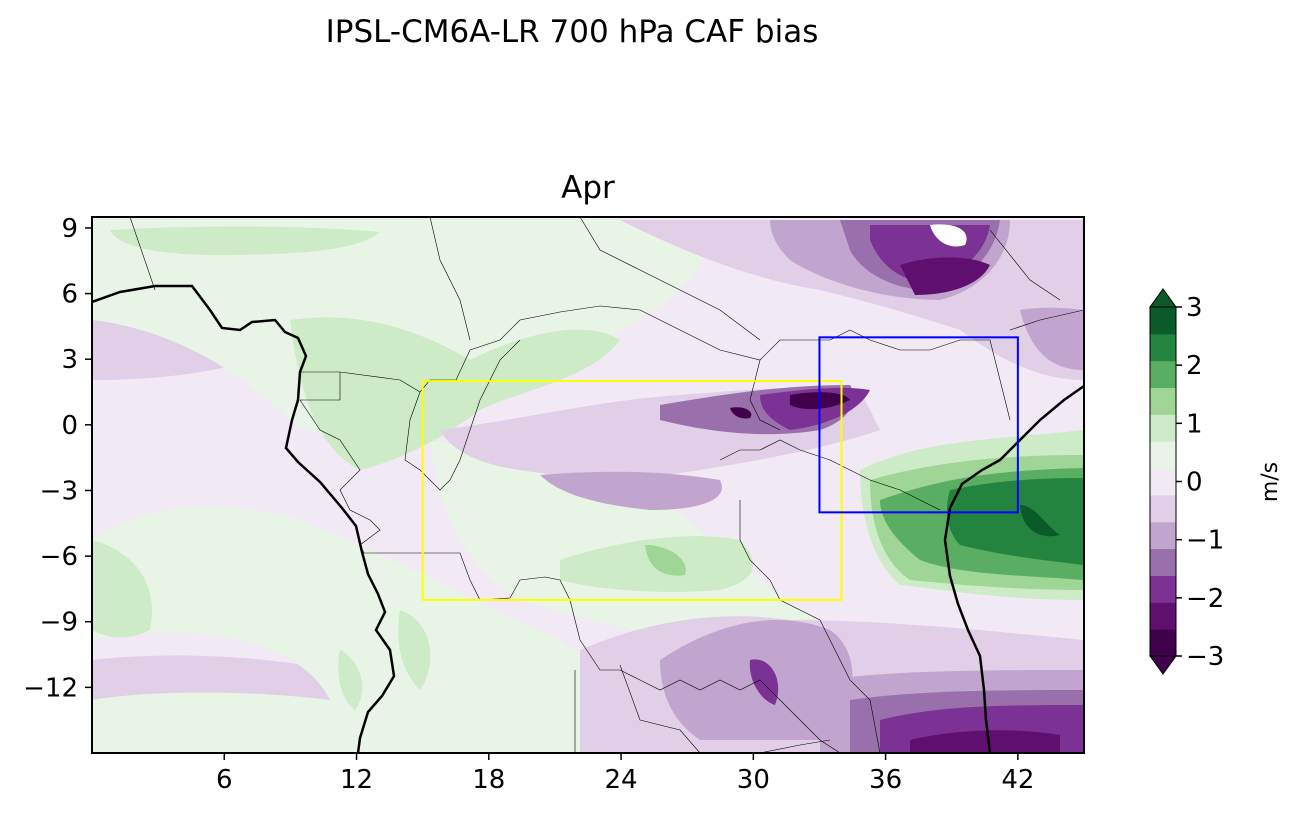  What do you see at coordinates (1194, 424) in the screenshot?
I see `colorbar-tick-label: 1` at bounding box center [1194, 424].